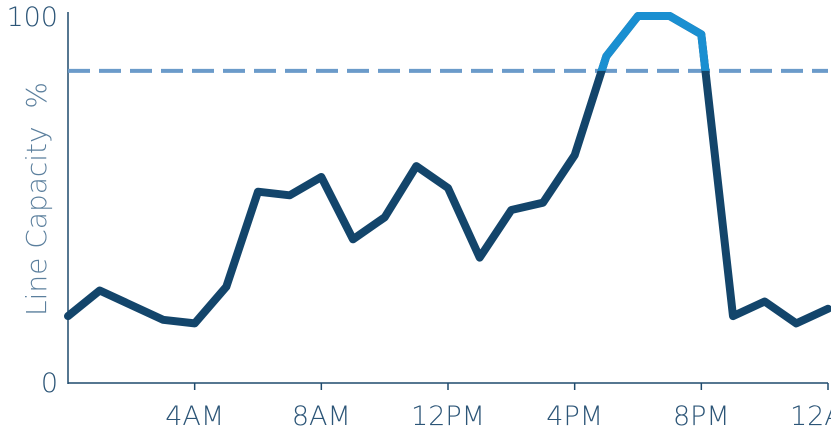 This screenshot has width=831, height=432. What do you see at coordinates (321, 416) in the screenshot?
I see `x-tick-label: 8AM` at bounding box center [321, 416].